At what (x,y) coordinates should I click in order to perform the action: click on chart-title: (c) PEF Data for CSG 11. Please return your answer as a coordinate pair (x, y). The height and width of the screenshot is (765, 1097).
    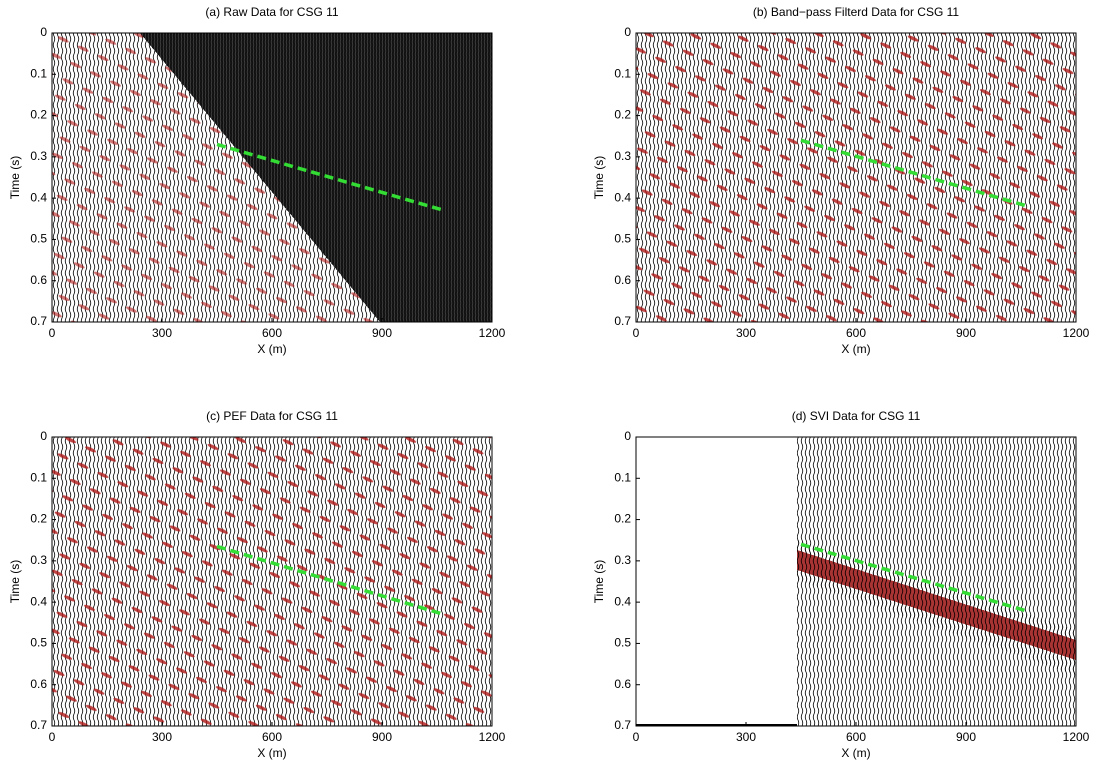
    Looking at the image, I should click on (272, 416).